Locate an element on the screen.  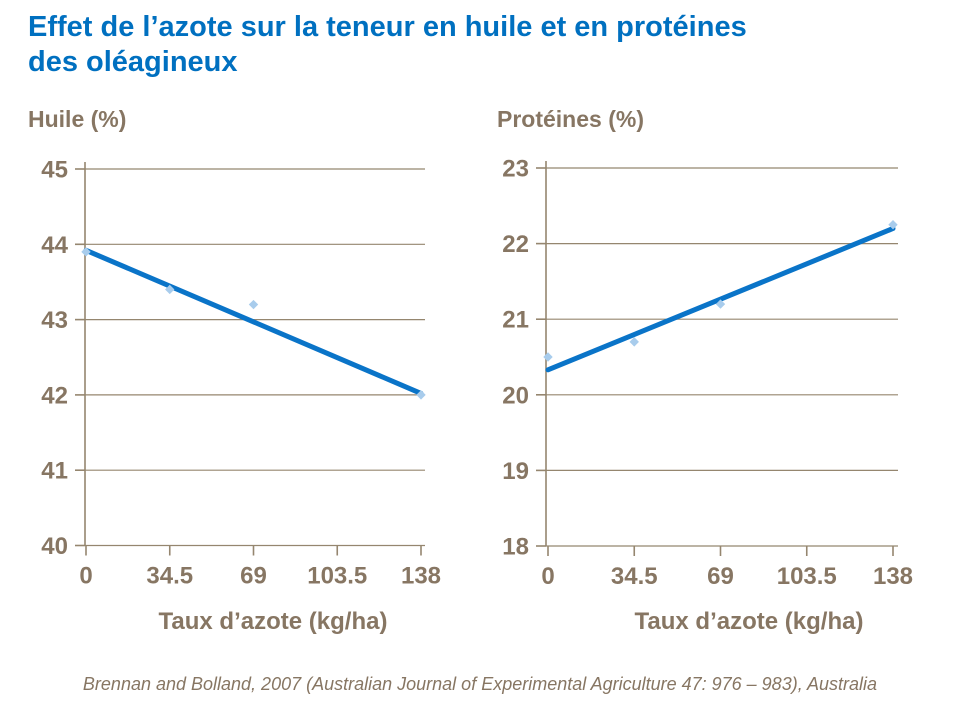
y-tick-label: 41 is located at coordinates (54, 471).